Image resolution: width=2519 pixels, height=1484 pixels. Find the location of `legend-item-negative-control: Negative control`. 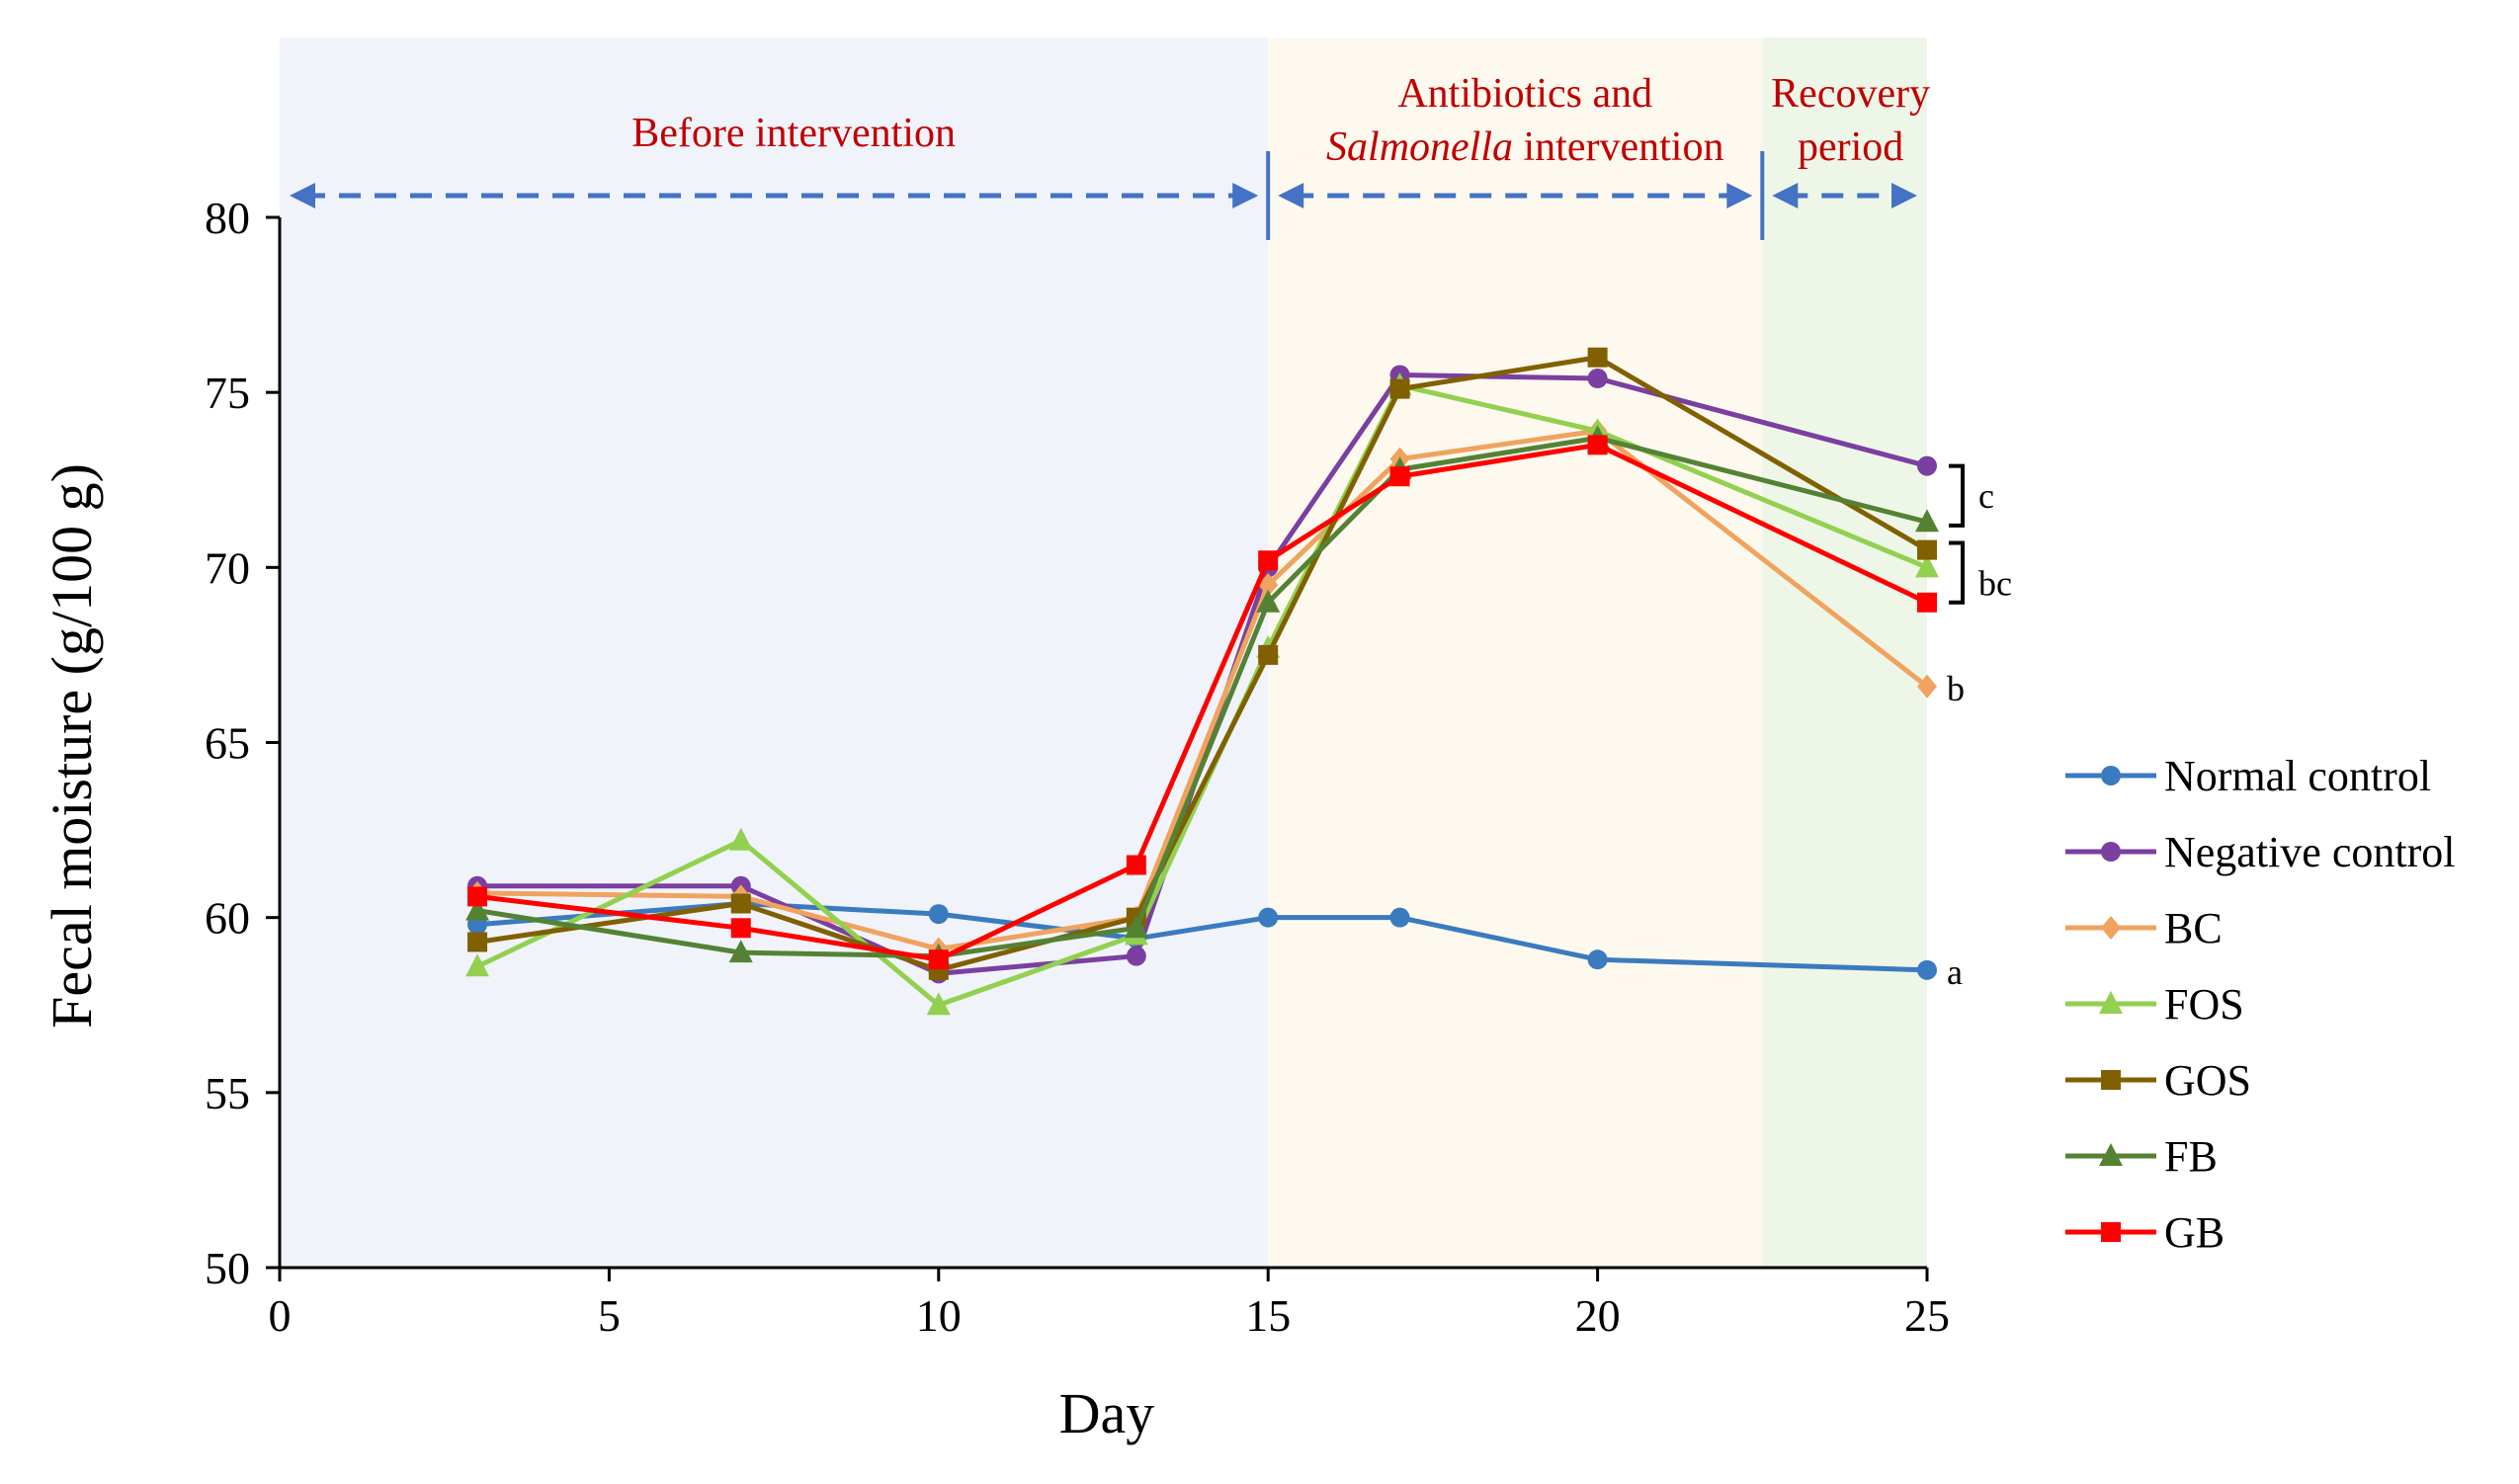

legend-item-negative-control: Negative control is located at coordinates (2260, 852).